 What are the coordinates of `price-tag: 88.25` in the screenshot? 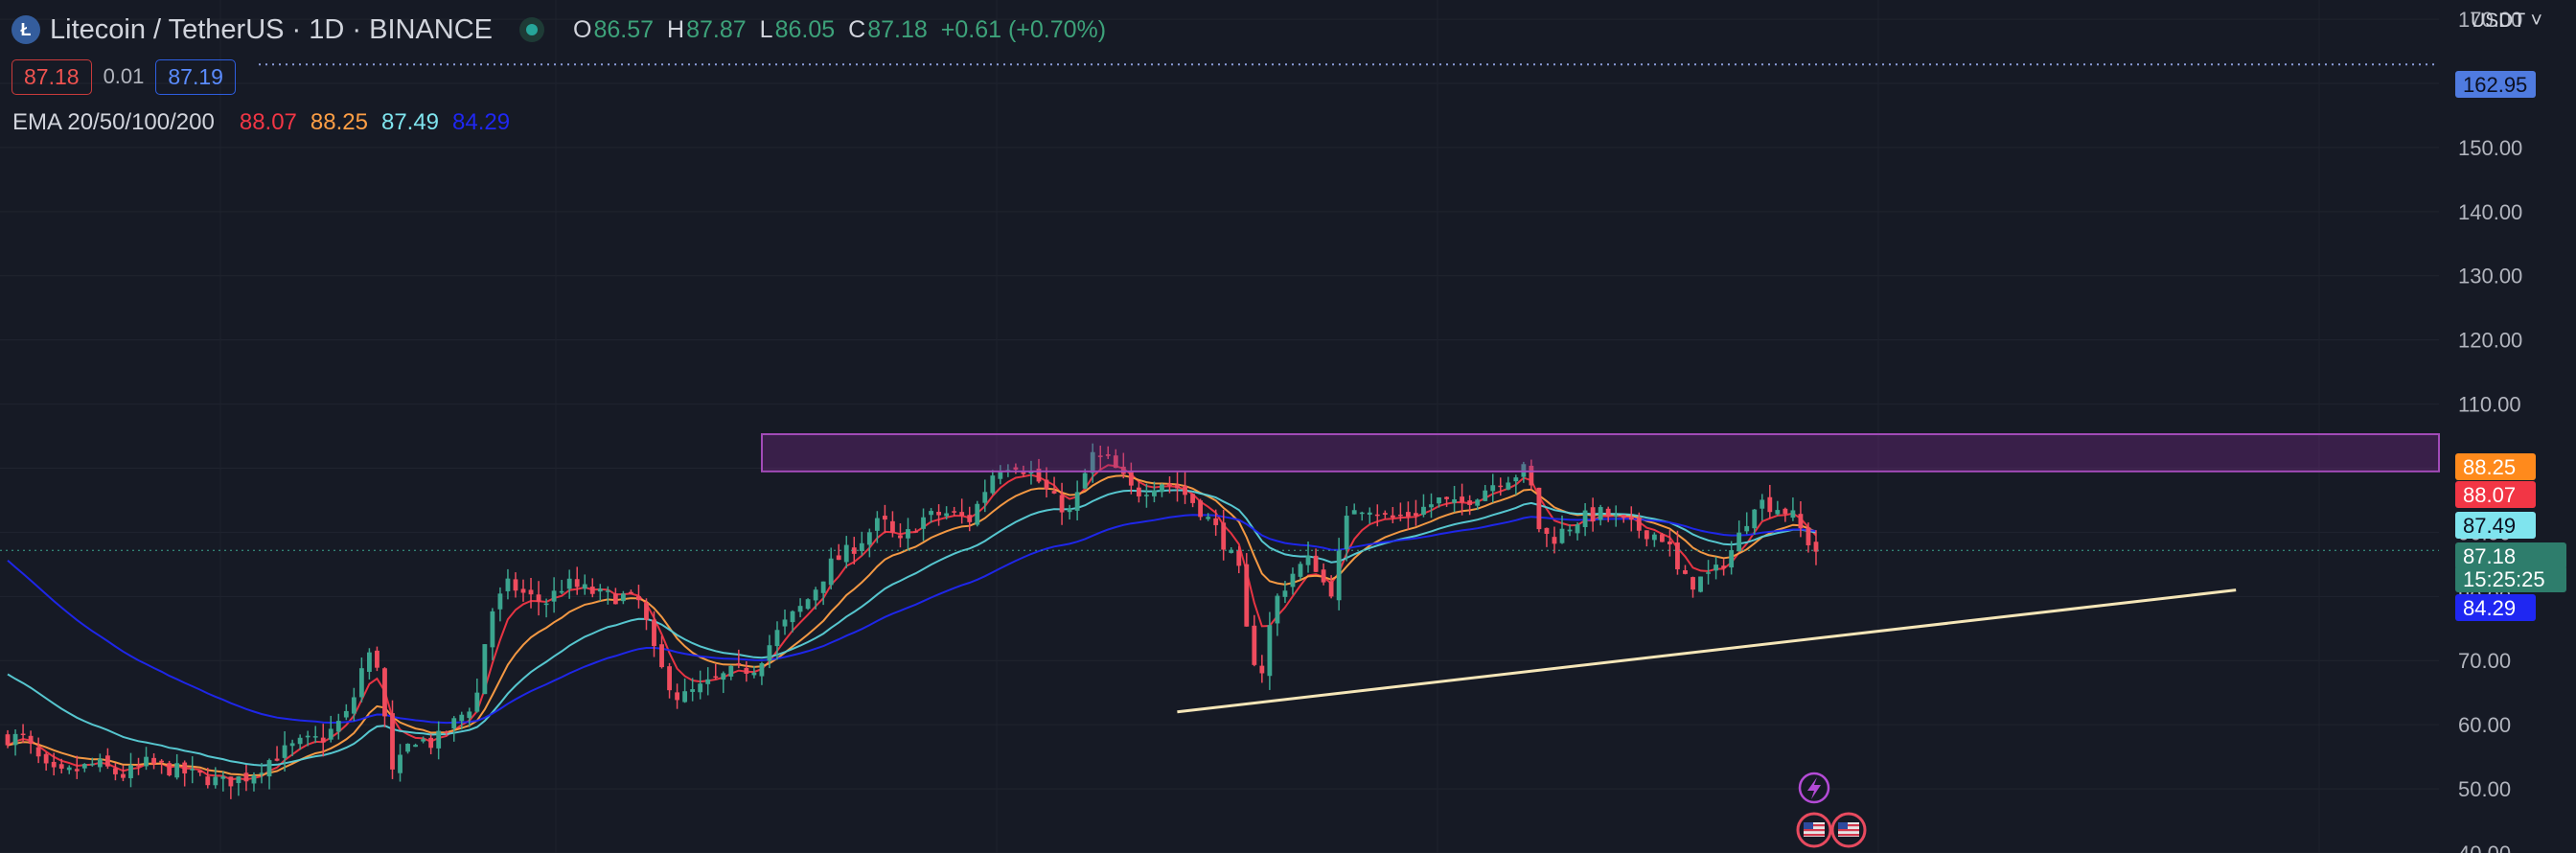 It's located at (2495, 466).